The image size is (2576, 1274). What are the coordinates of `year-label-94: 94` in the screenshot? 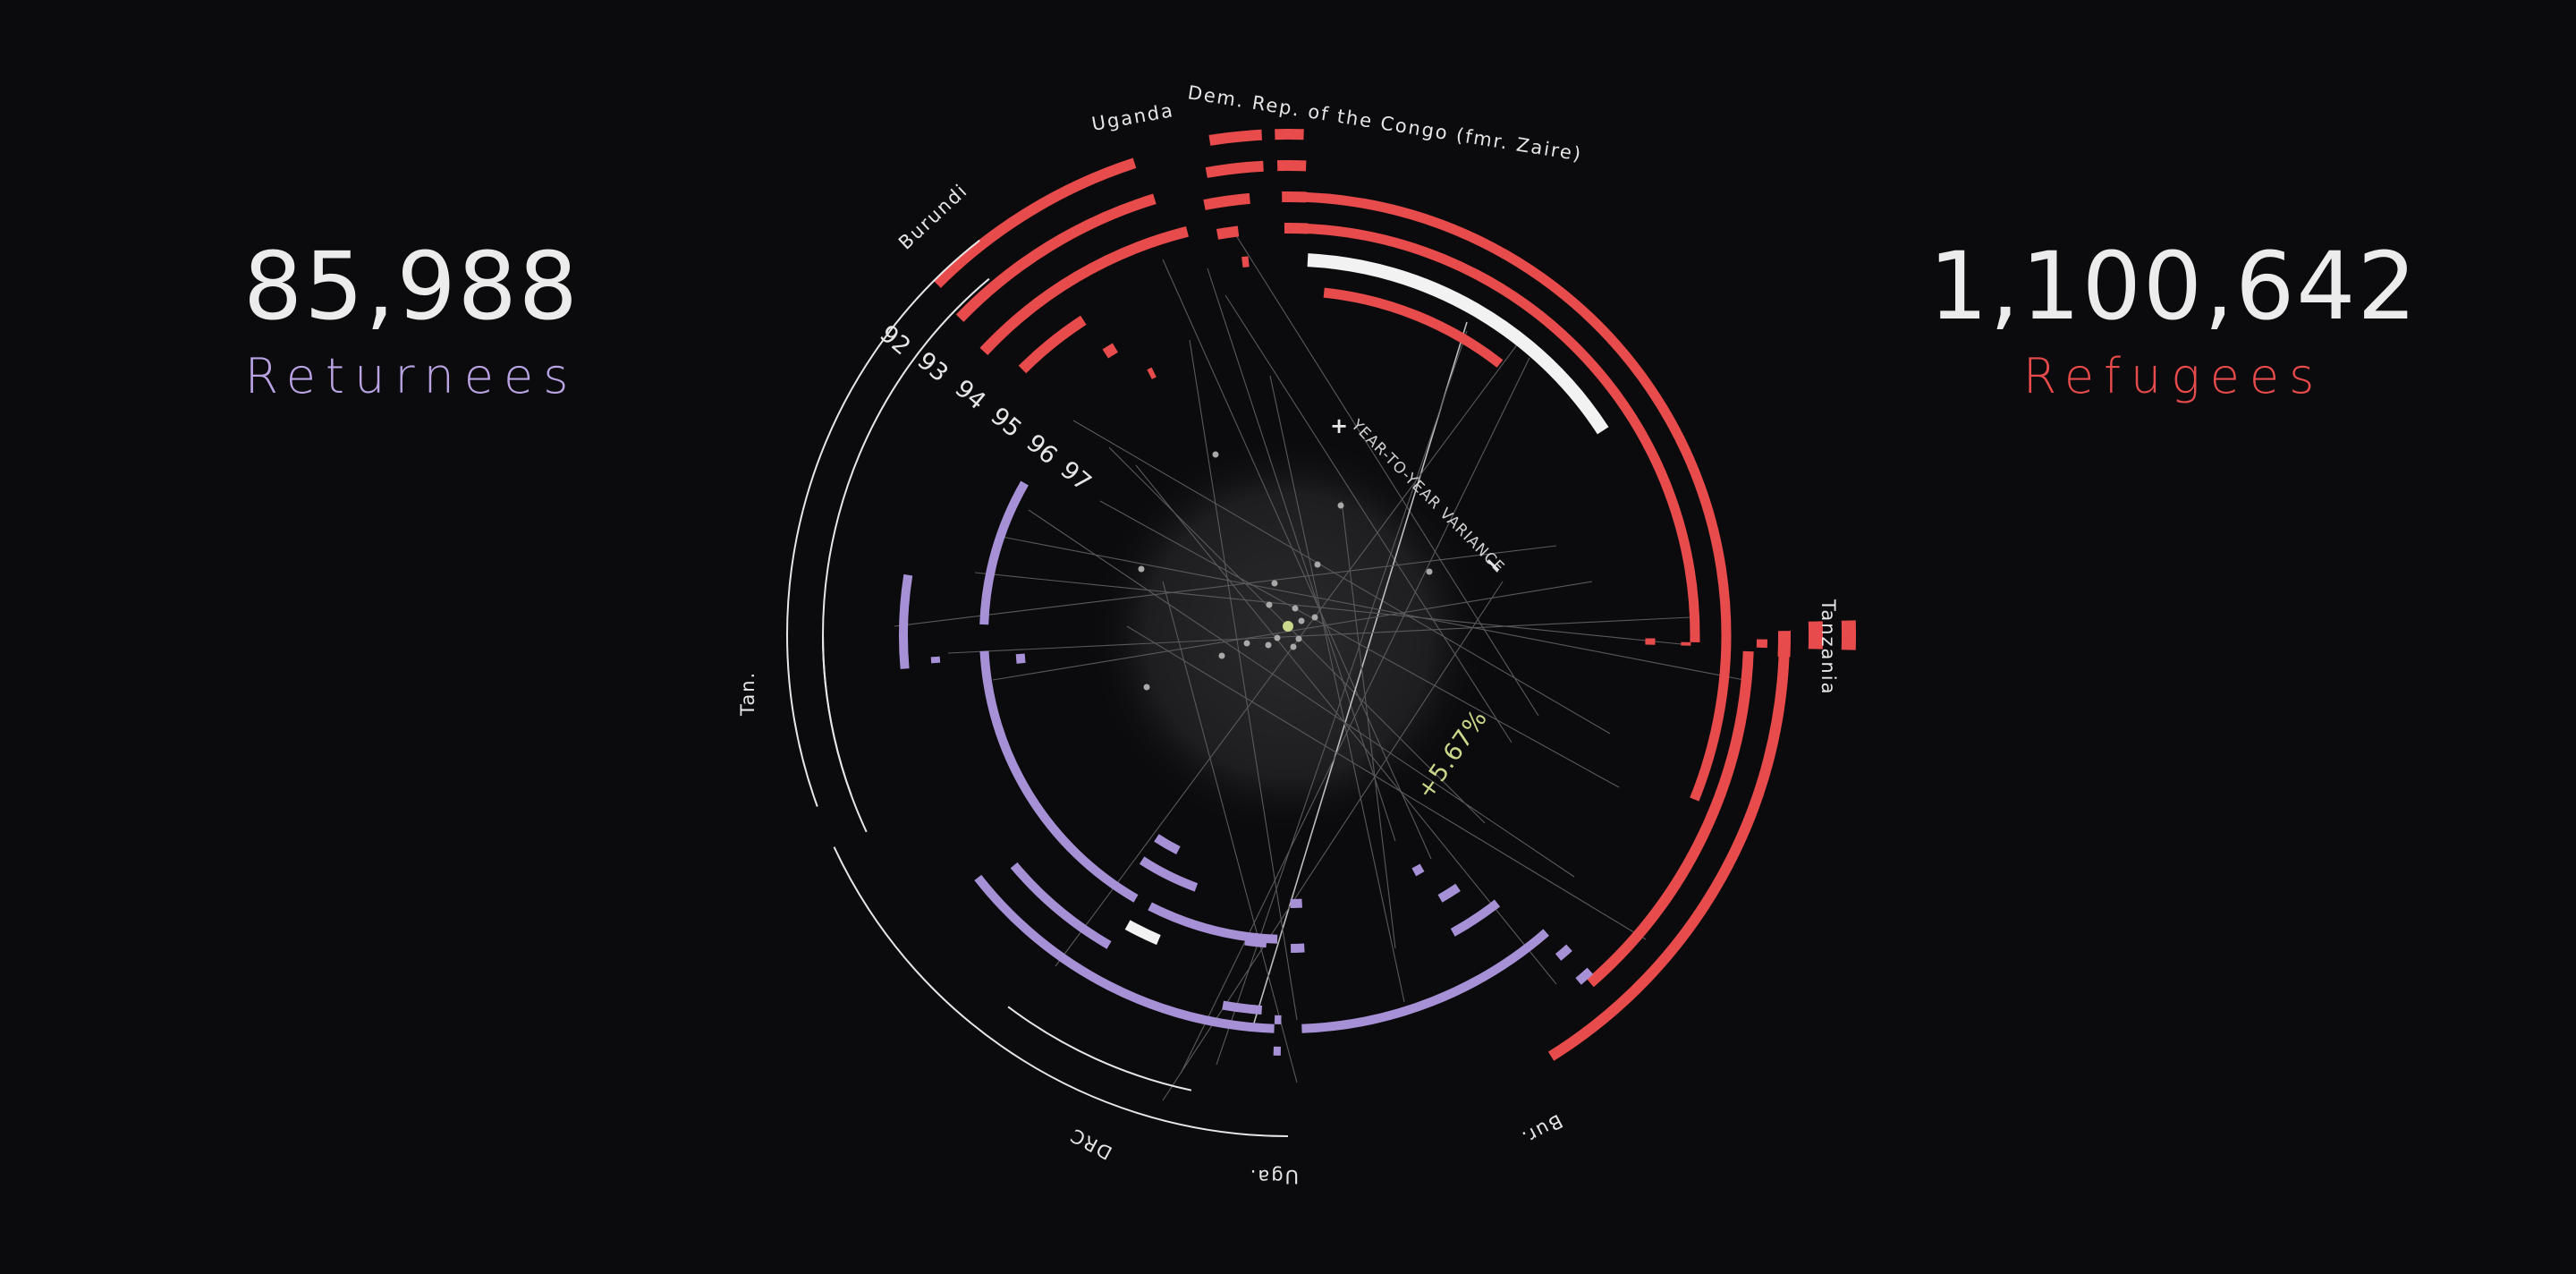 It's located at (970, 395).